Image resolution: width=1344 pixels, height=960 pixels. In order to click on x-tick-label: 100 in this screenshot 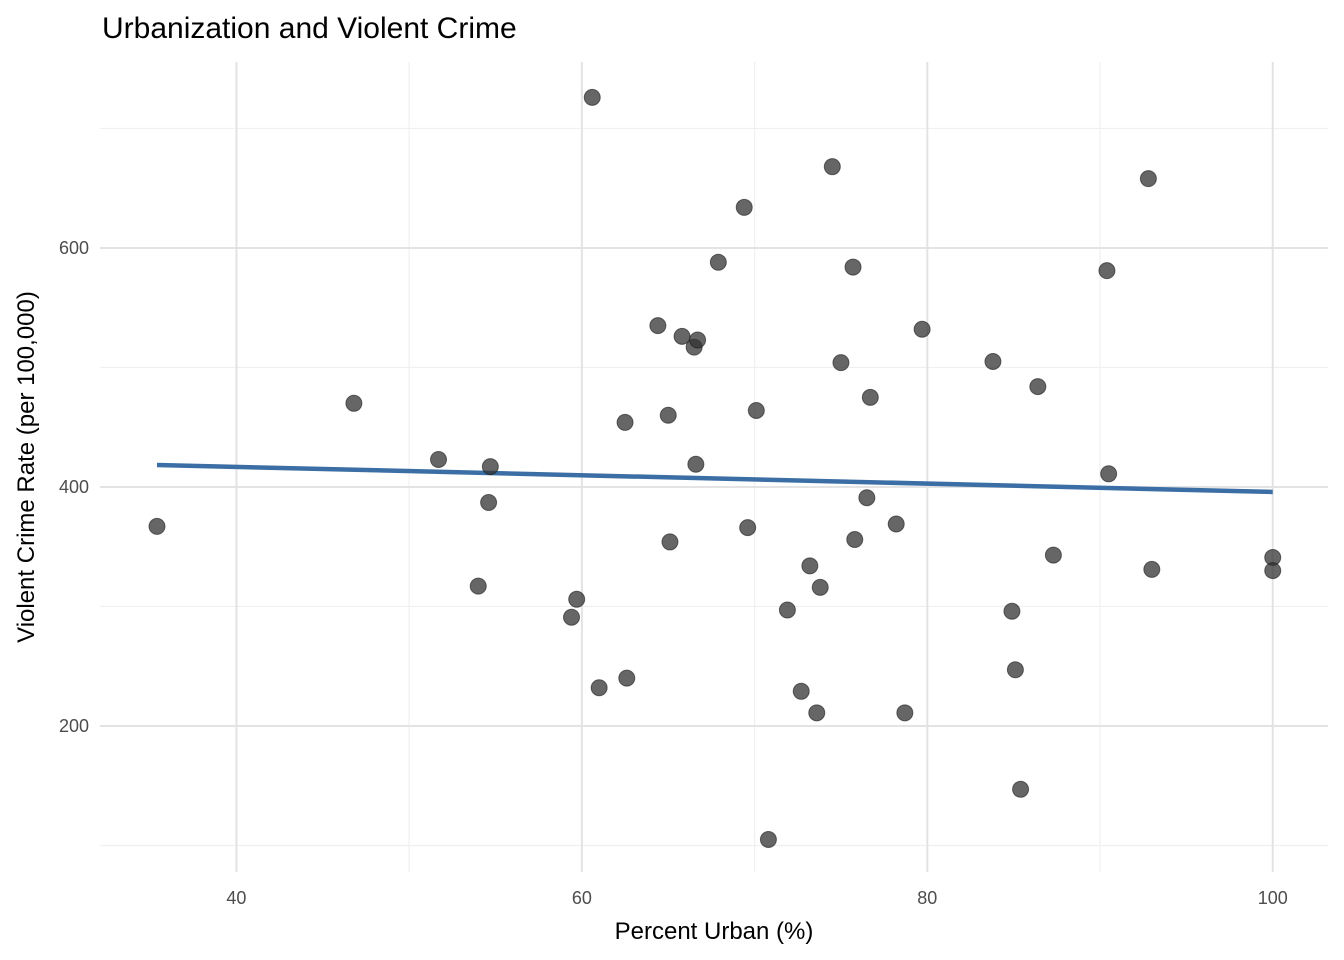, I will do `click(1273, 898)`.